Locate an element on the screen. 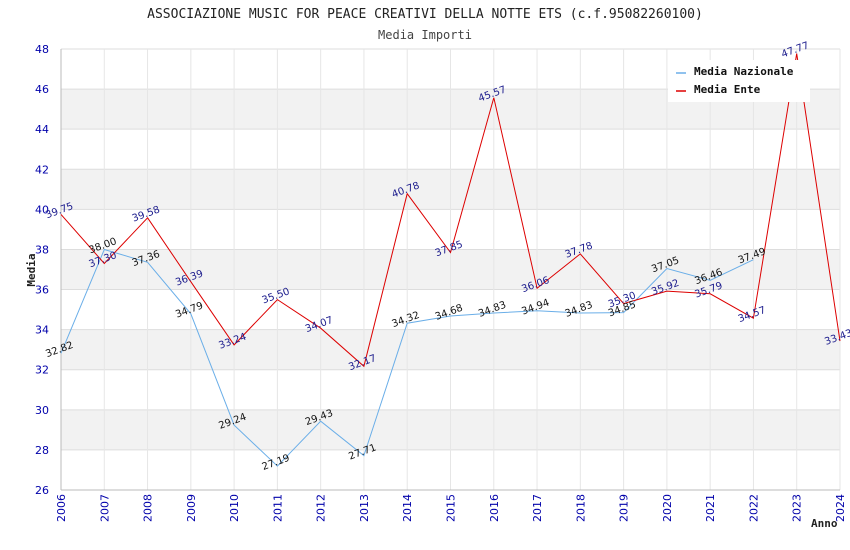  x-tick-label: 2011 is located at coordinates (277, 508).